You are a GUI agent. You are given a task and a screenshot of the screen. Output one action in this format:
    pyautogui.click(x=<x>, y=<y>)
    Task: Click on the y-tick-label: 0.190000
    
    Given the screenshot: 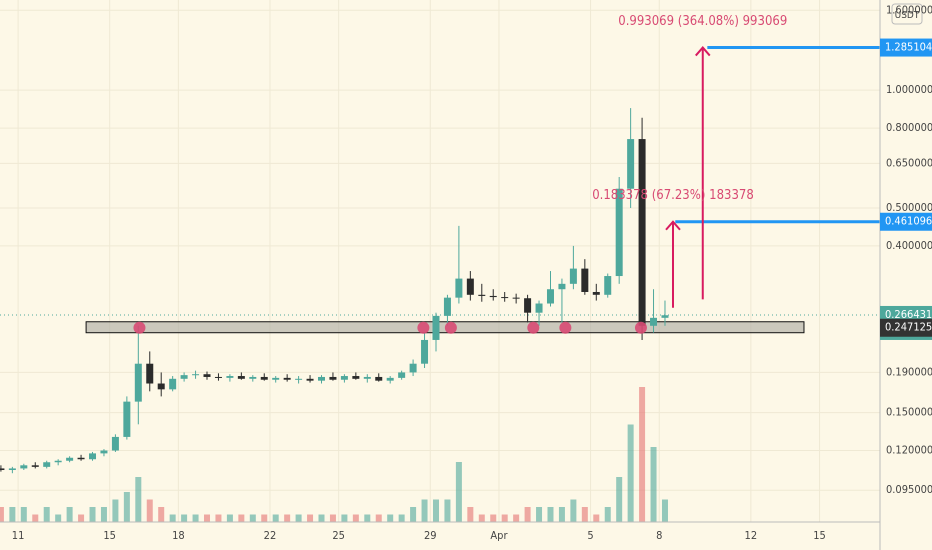 What is the action you would take?
    pyautogui.click(x=909, y=371)
    